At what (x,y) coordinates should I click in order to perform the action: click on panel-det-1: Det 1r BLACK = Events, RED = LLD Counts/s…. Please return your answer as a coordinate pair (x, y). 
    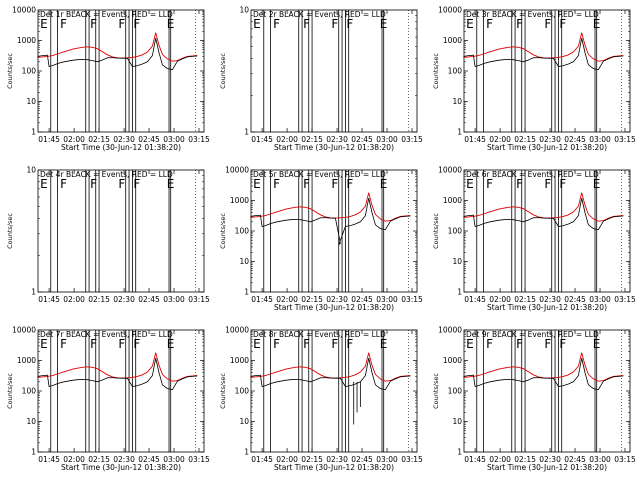
    Looking at the image, I should click on (108, 79).